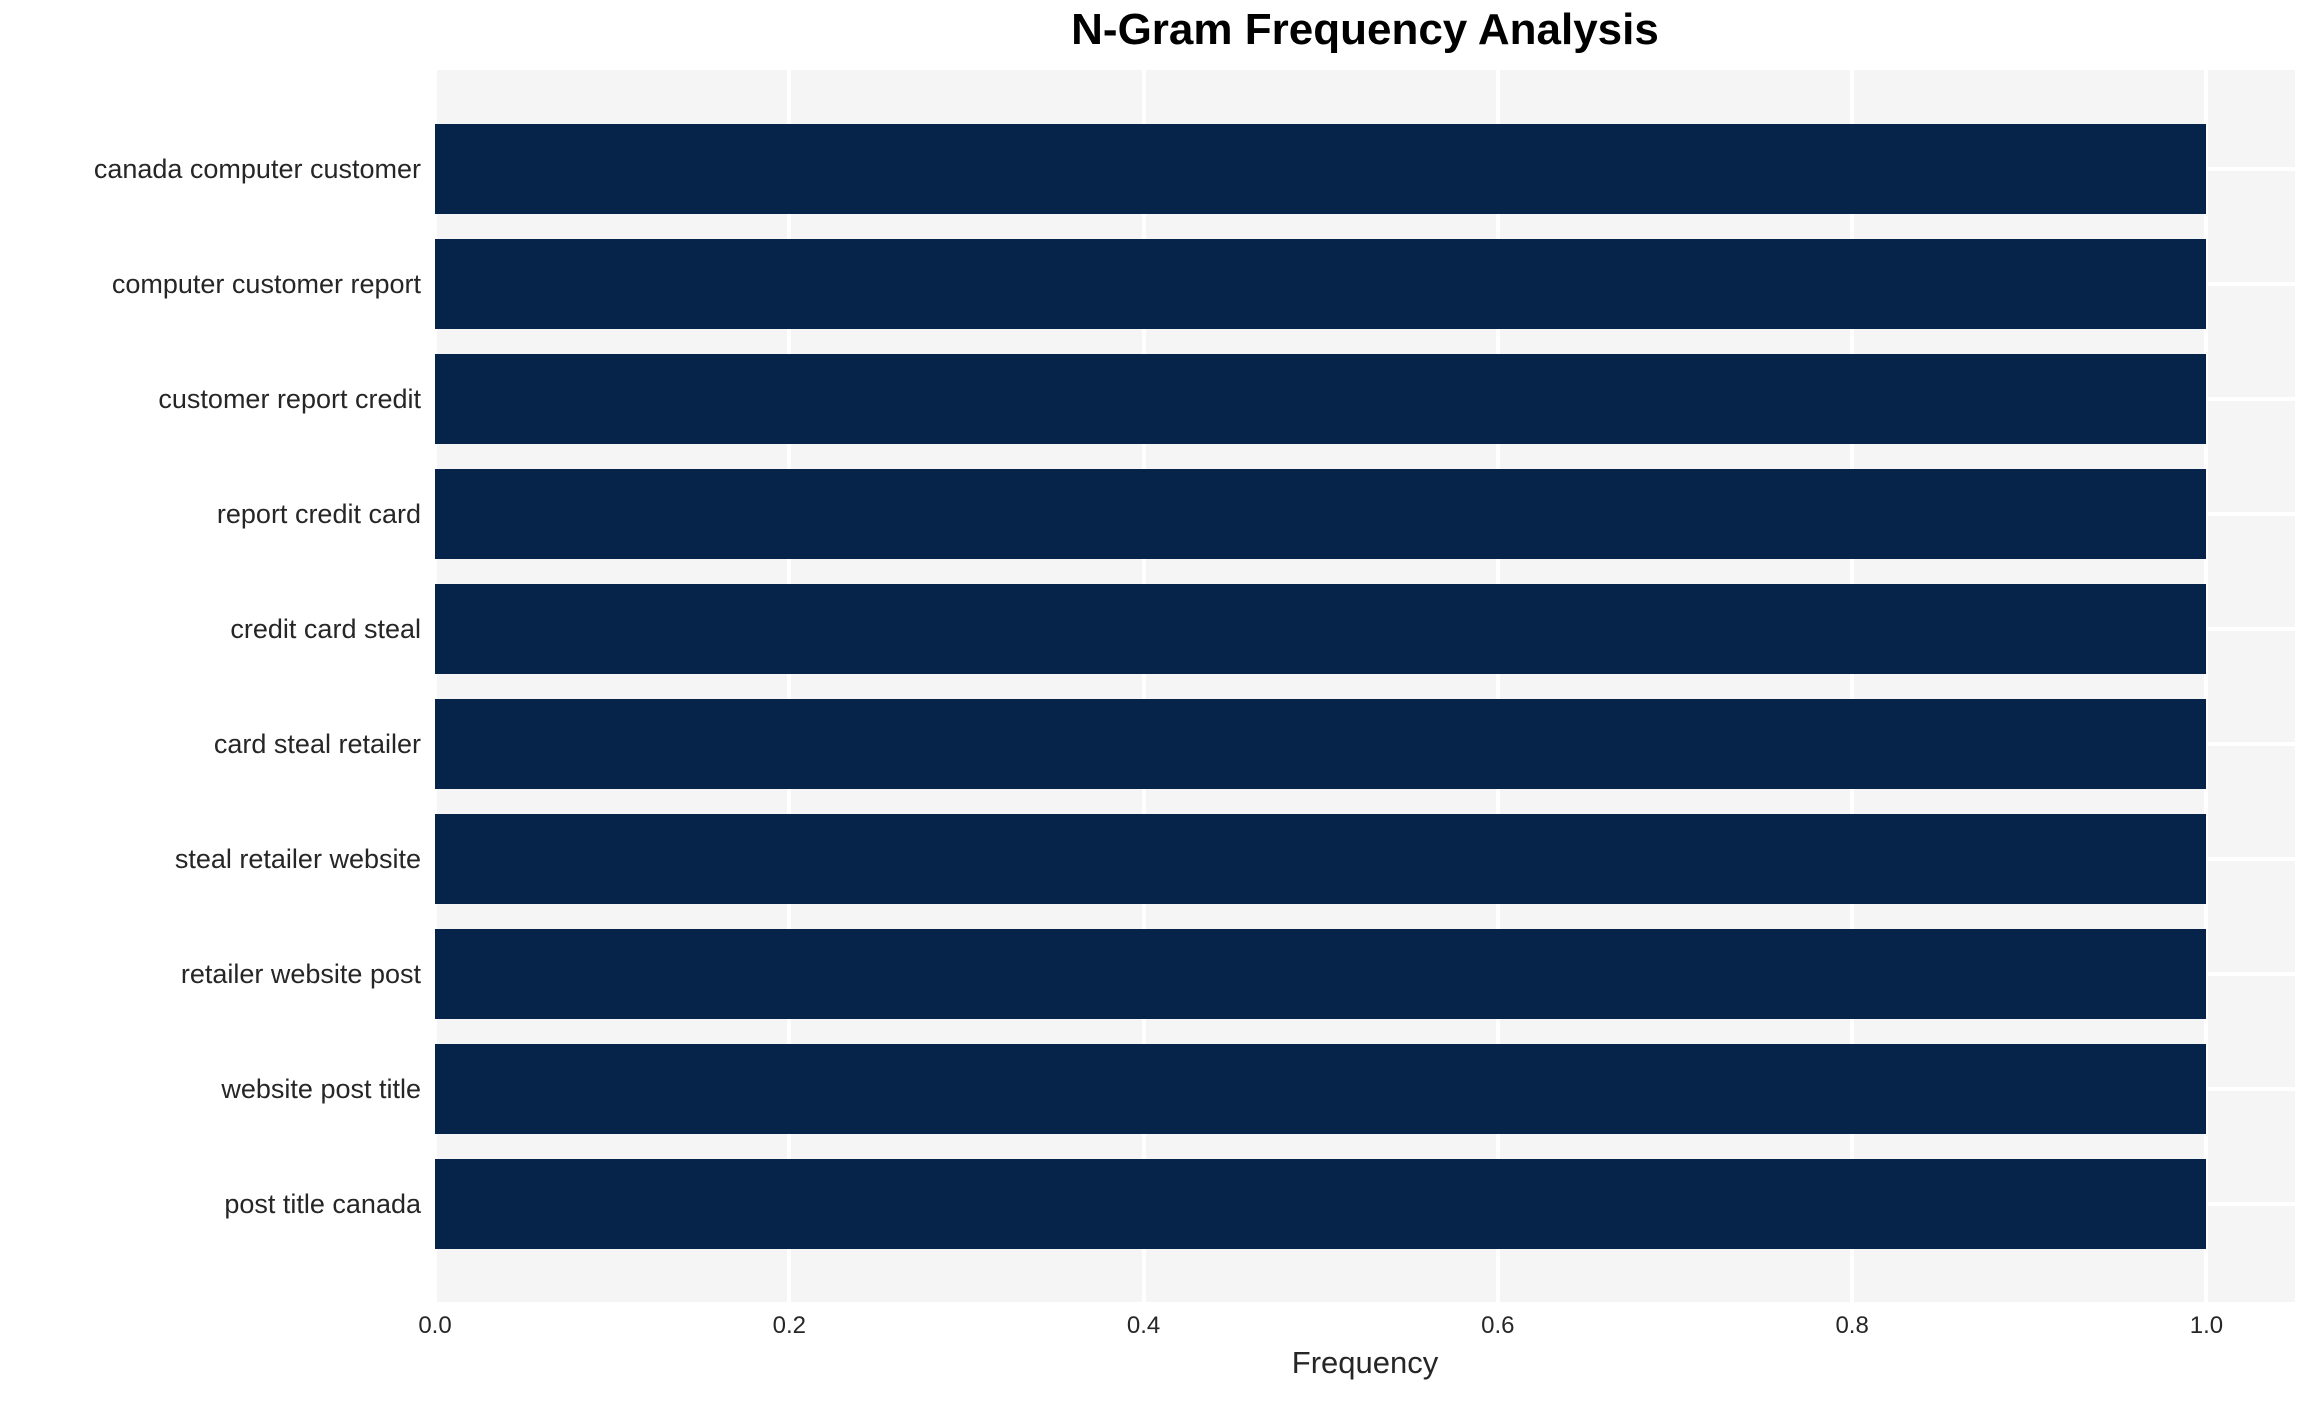  What do you see at coordinates (2206, 1325) in the screenshot?
I see `x-tick-label: 1.0` at bounding box center [2206, 1325].